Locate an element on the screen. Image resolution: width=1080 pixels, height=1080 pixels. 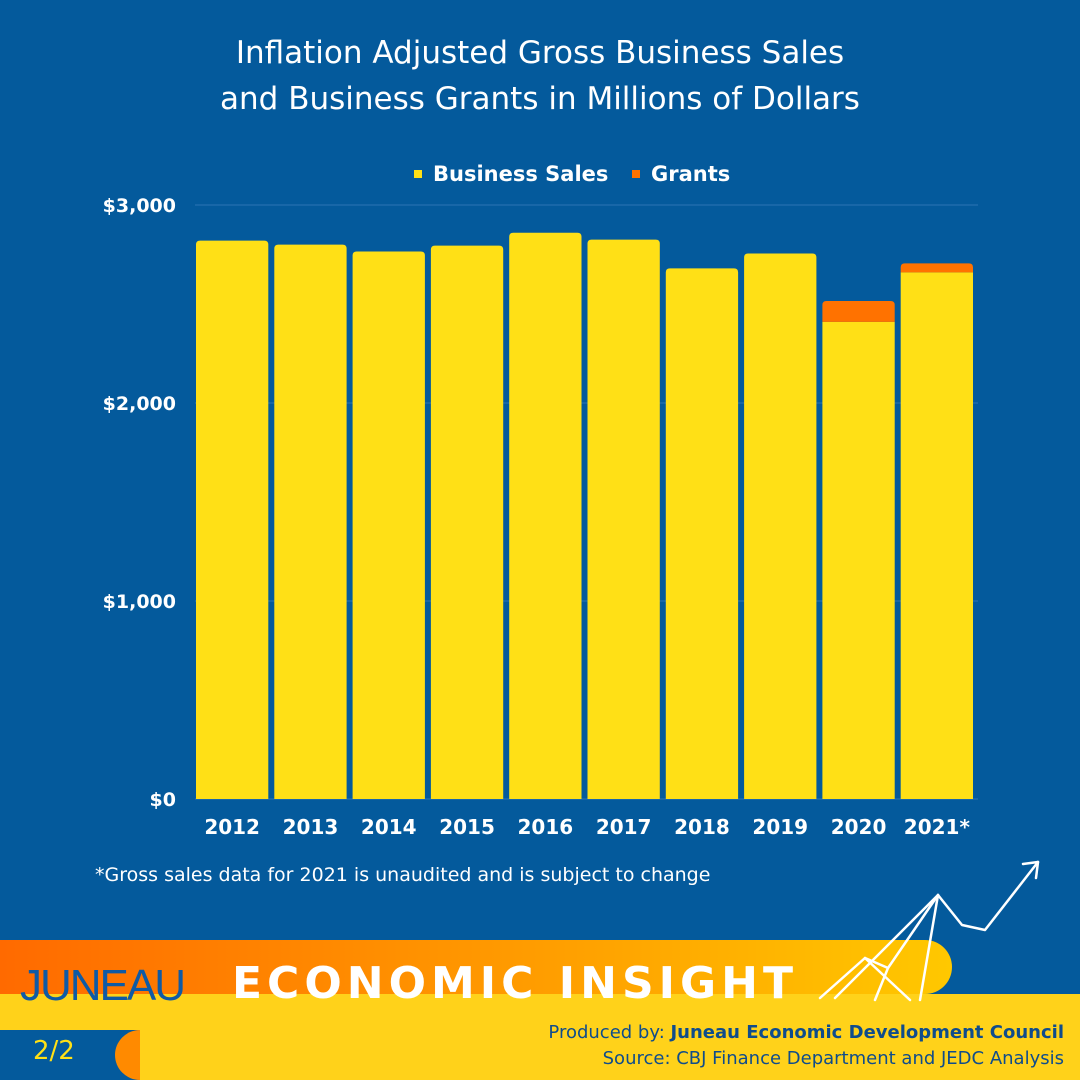
banner-top-strip is located at coordinates (476, 967).